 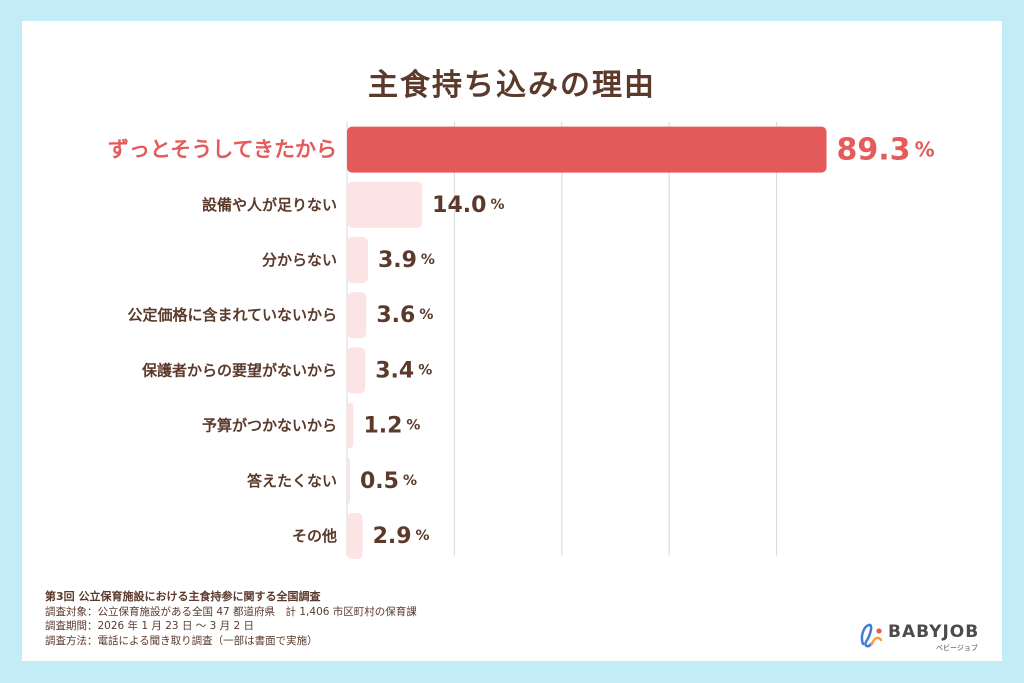 I want to click on survey-title: 第3回 公立保育施設における主食持参に関する全国調査, so click(x=183, y=596).